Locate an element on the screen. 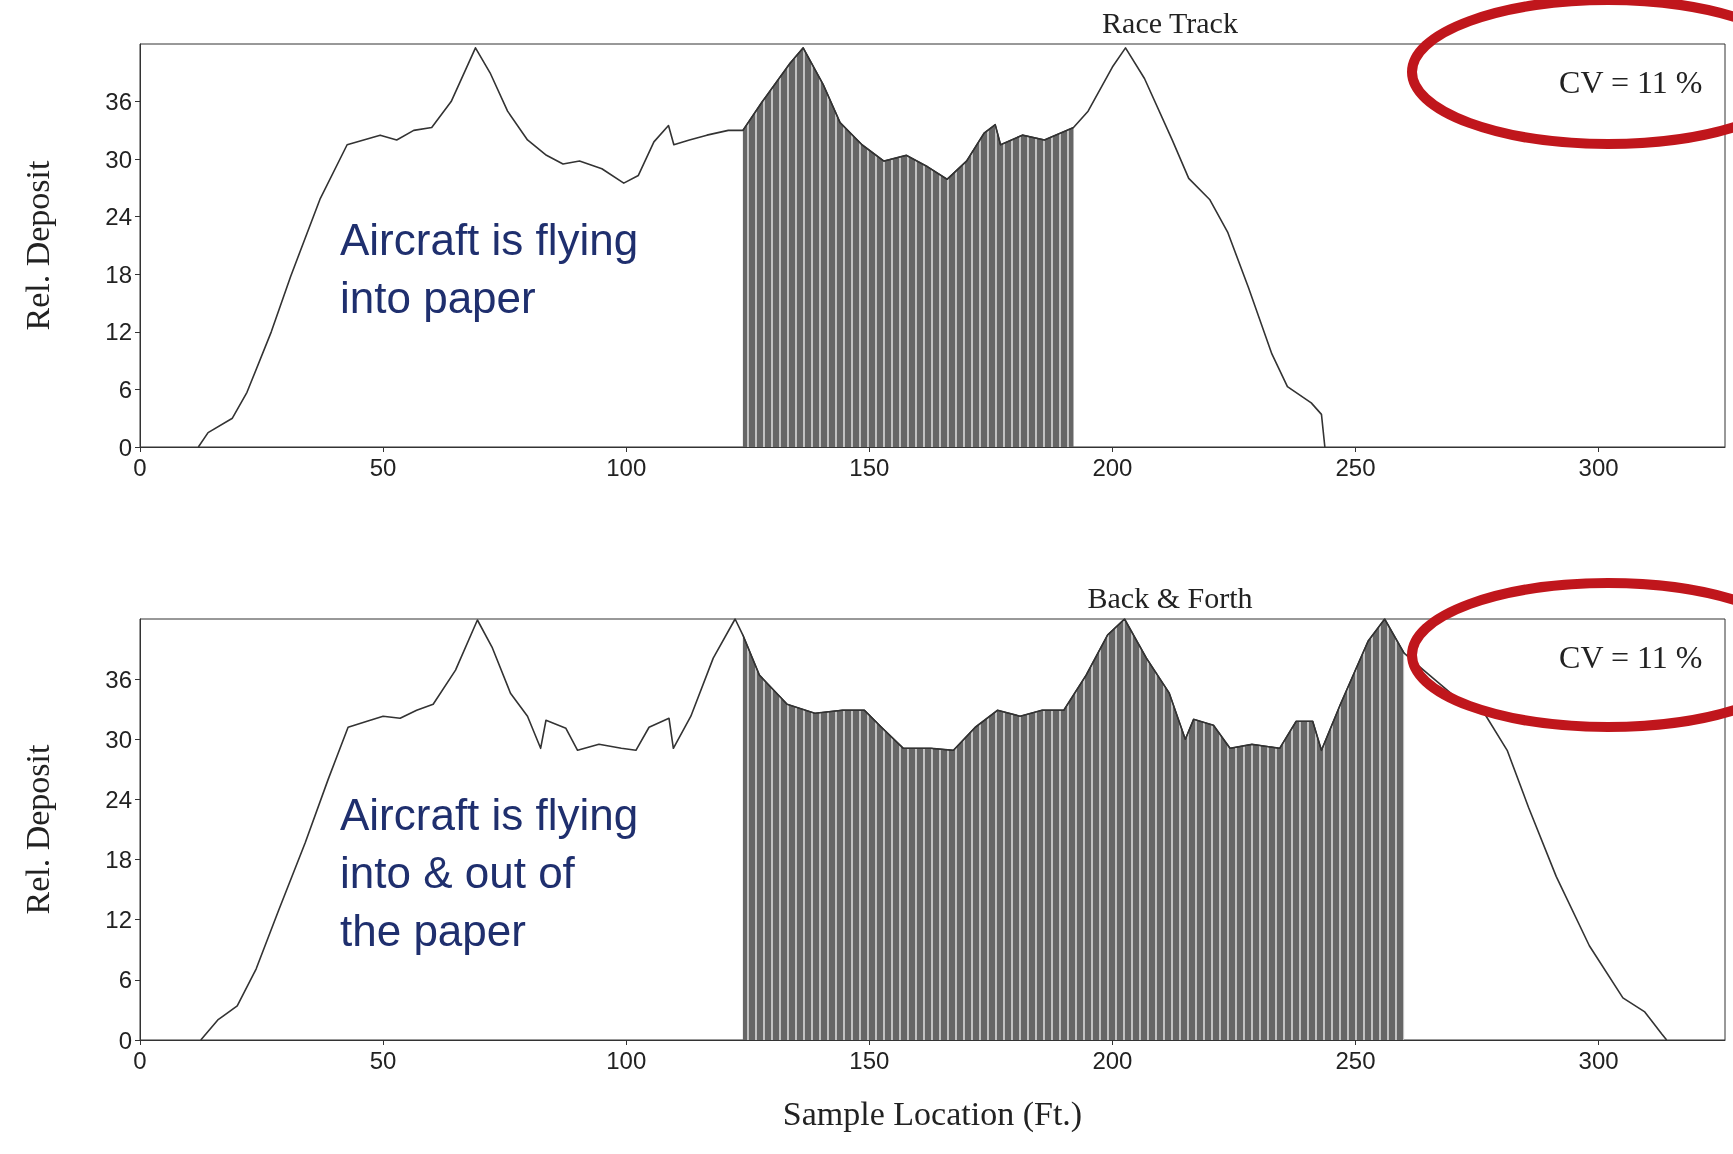 This screenshot has height=1154, width=1733. x-axis-title: Sample Location (Ft.) is located at coordinates (932, 1113).